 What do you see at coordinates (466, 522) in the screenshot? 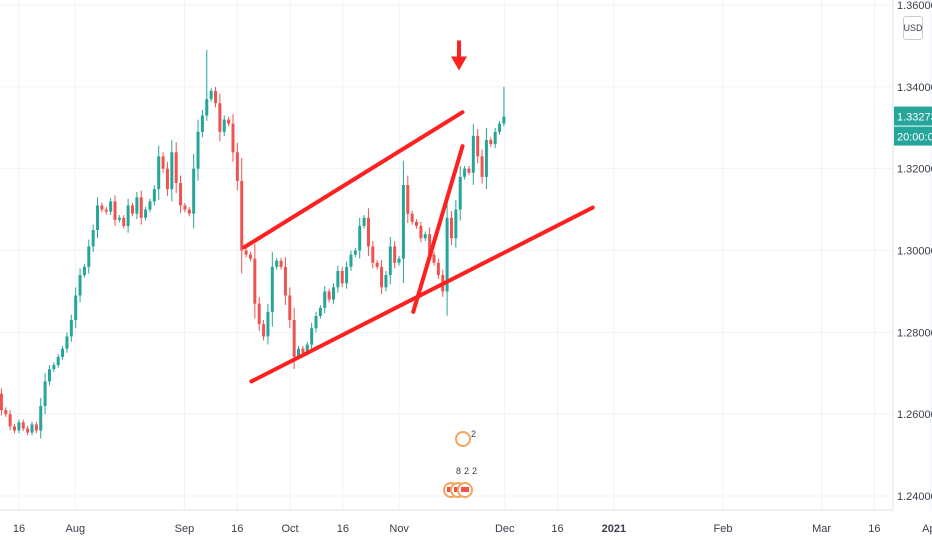
I see `time-axis: 16 Aug Sep 16 Oct 16 Nov Dec 16 2021 Feb Mar 16 Apr` at bounding box center [466, 522].